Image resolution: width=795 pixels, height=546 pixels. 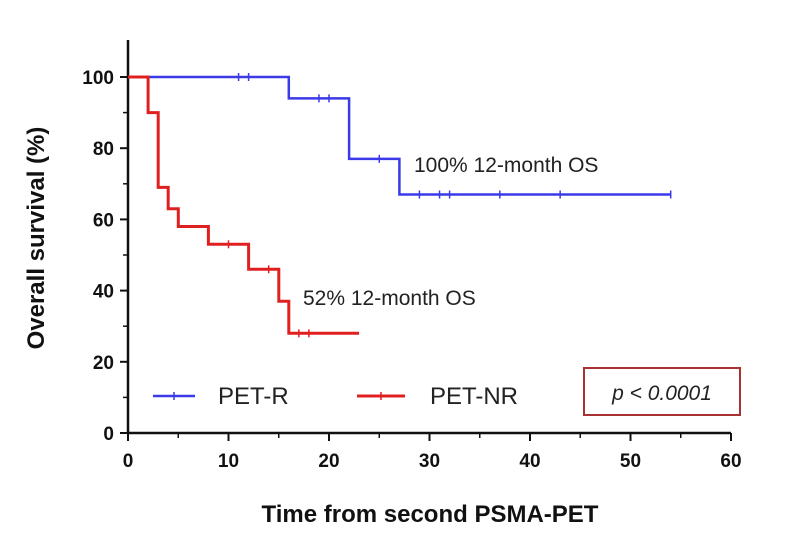 I want to click on y-tick-label: 0, so click(x=108, y=434).